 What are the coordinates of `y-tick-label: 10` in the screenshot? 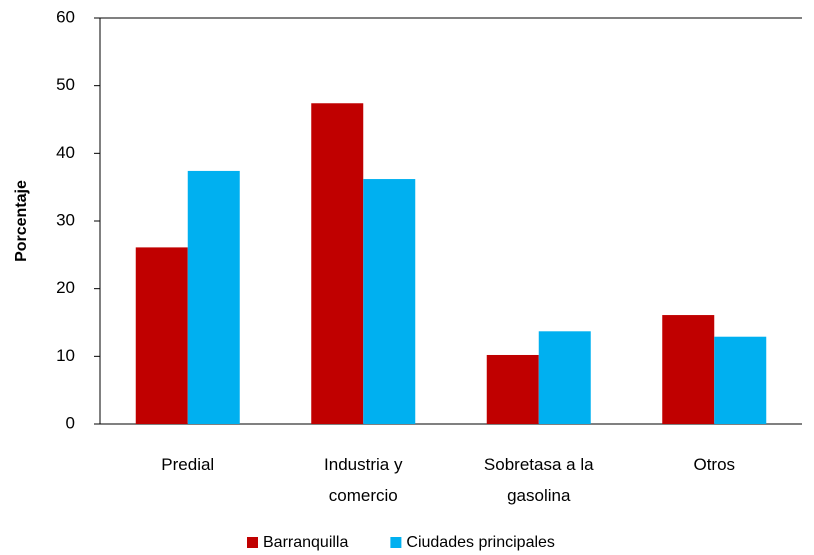 It's located at (65, 355).